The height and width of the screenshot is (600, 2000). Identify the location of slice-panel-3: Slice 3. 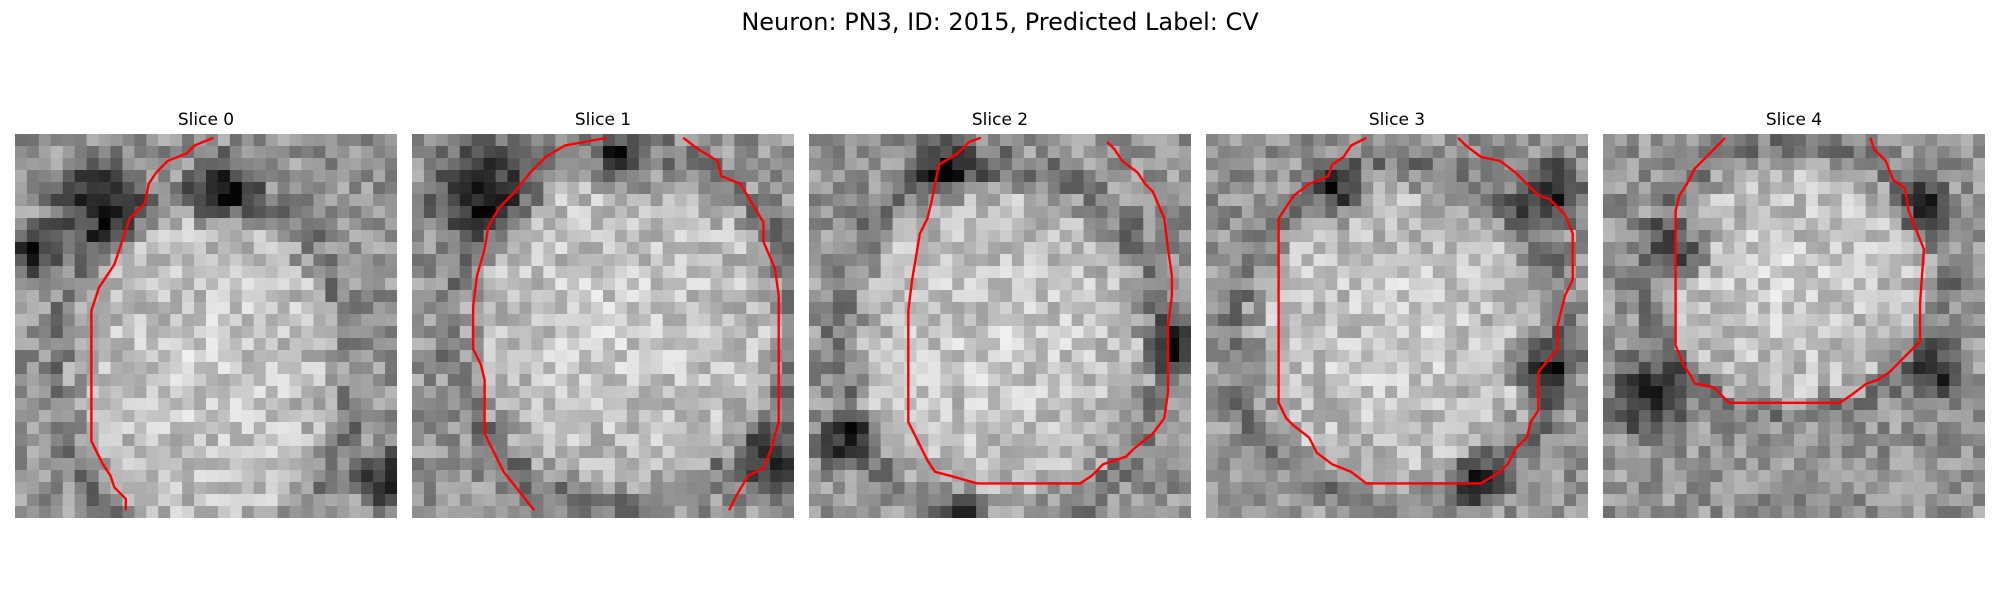
(1397, 313).